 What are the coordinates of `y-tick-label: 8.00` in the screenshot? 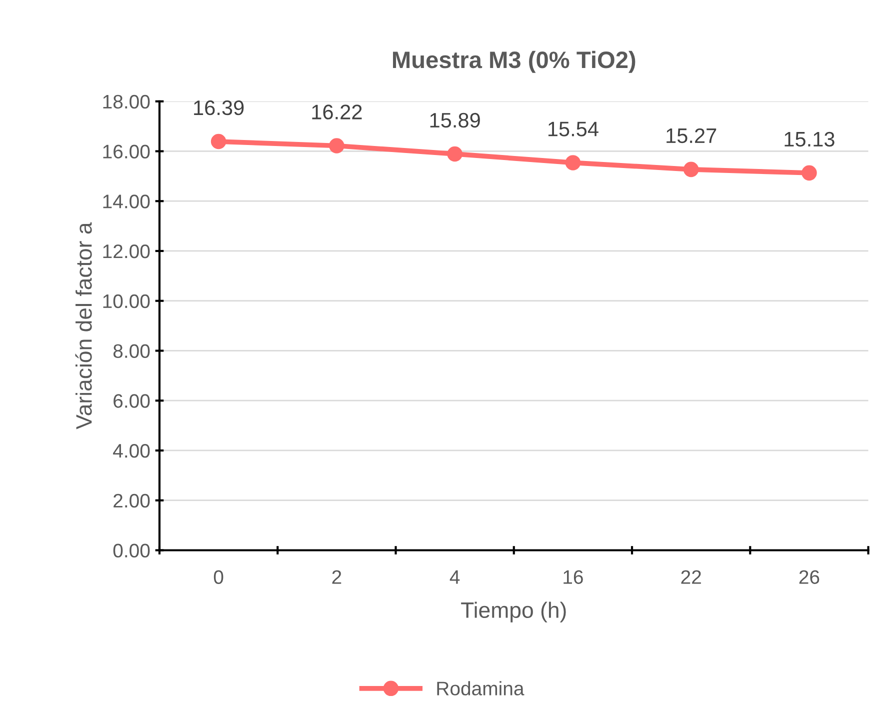 It's located at (131, 351).